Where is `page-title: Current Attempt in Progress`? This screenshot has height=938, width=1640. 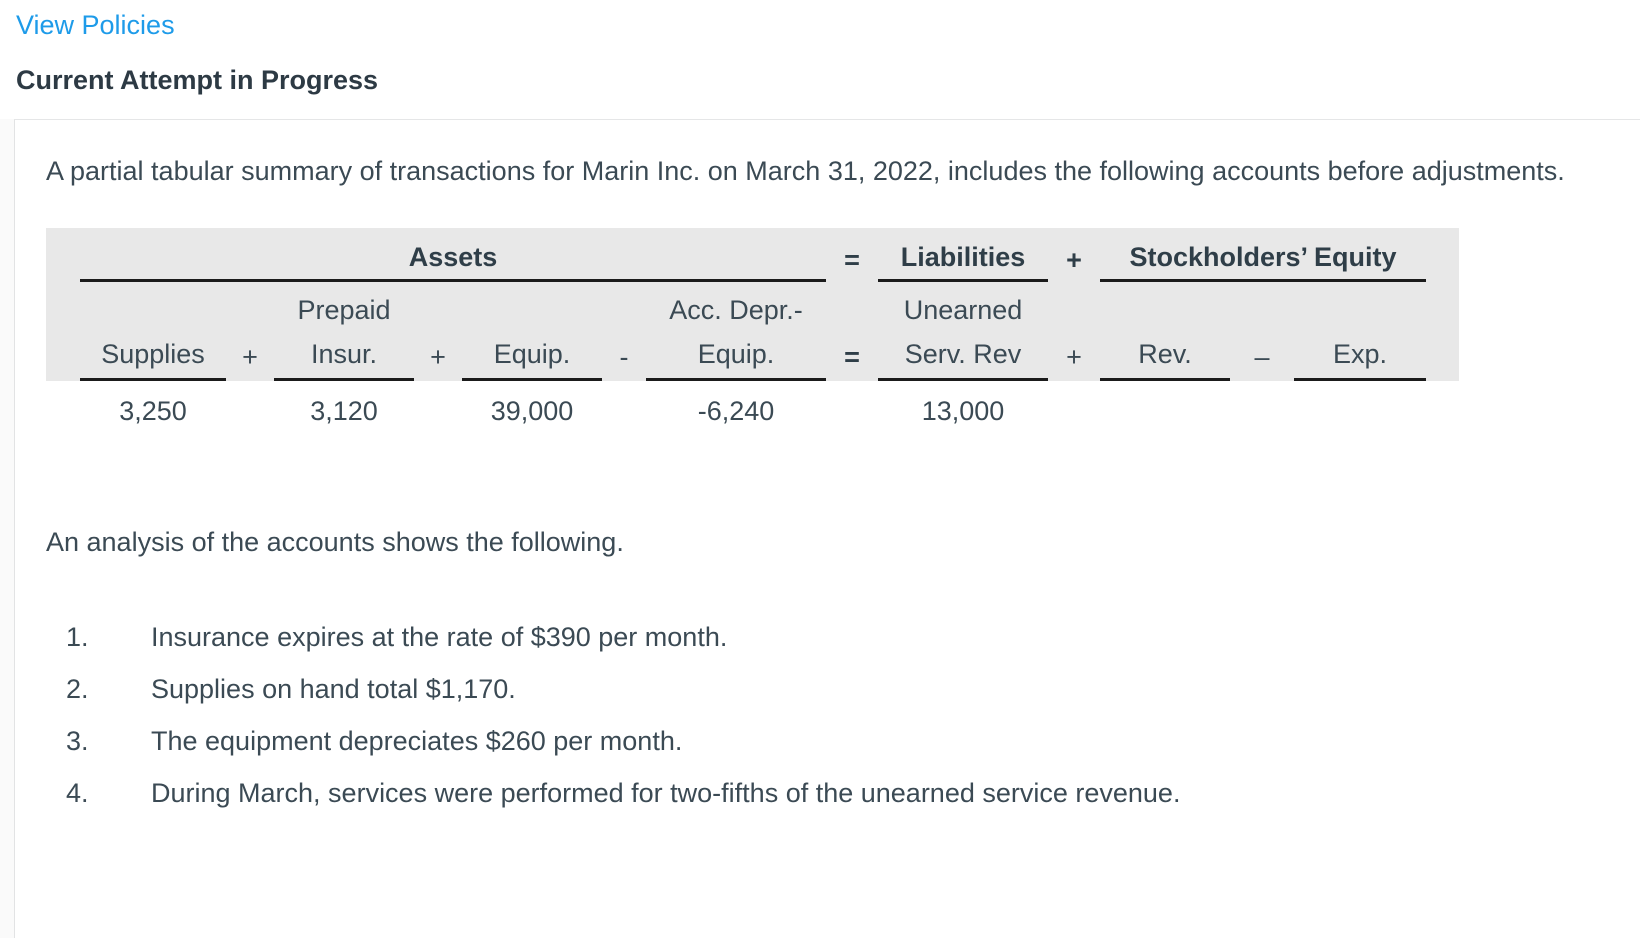
page-title: Current Attempt in Progress is located at coordinates (197, 80).